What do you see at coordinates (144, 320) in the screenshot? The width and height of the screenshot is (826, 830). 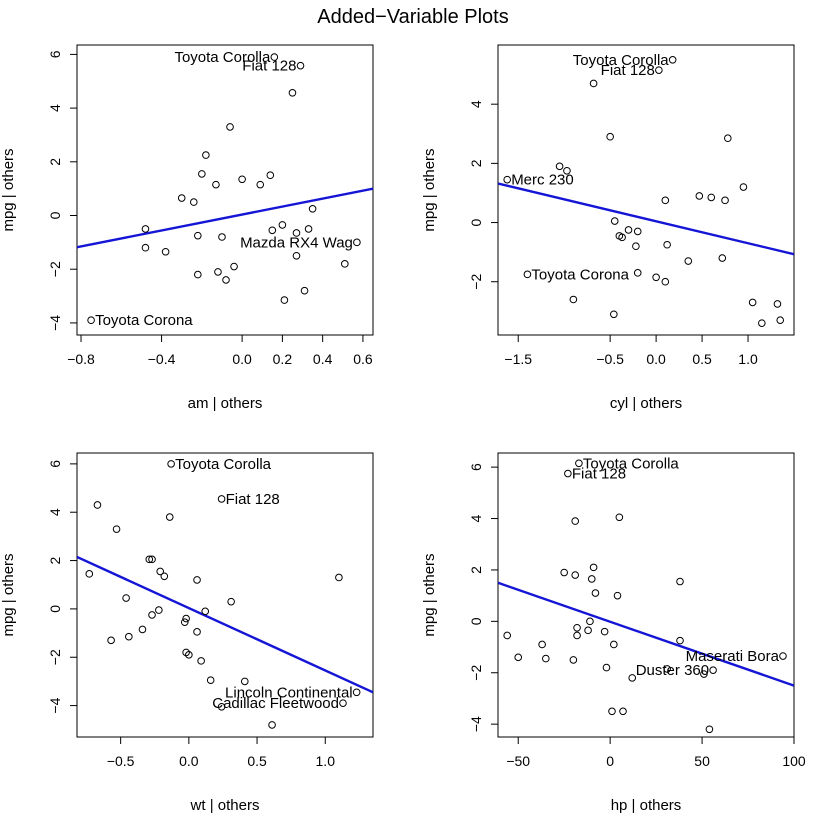 I see `point-label: Toyota Corona` at bounding box center [144, 320].